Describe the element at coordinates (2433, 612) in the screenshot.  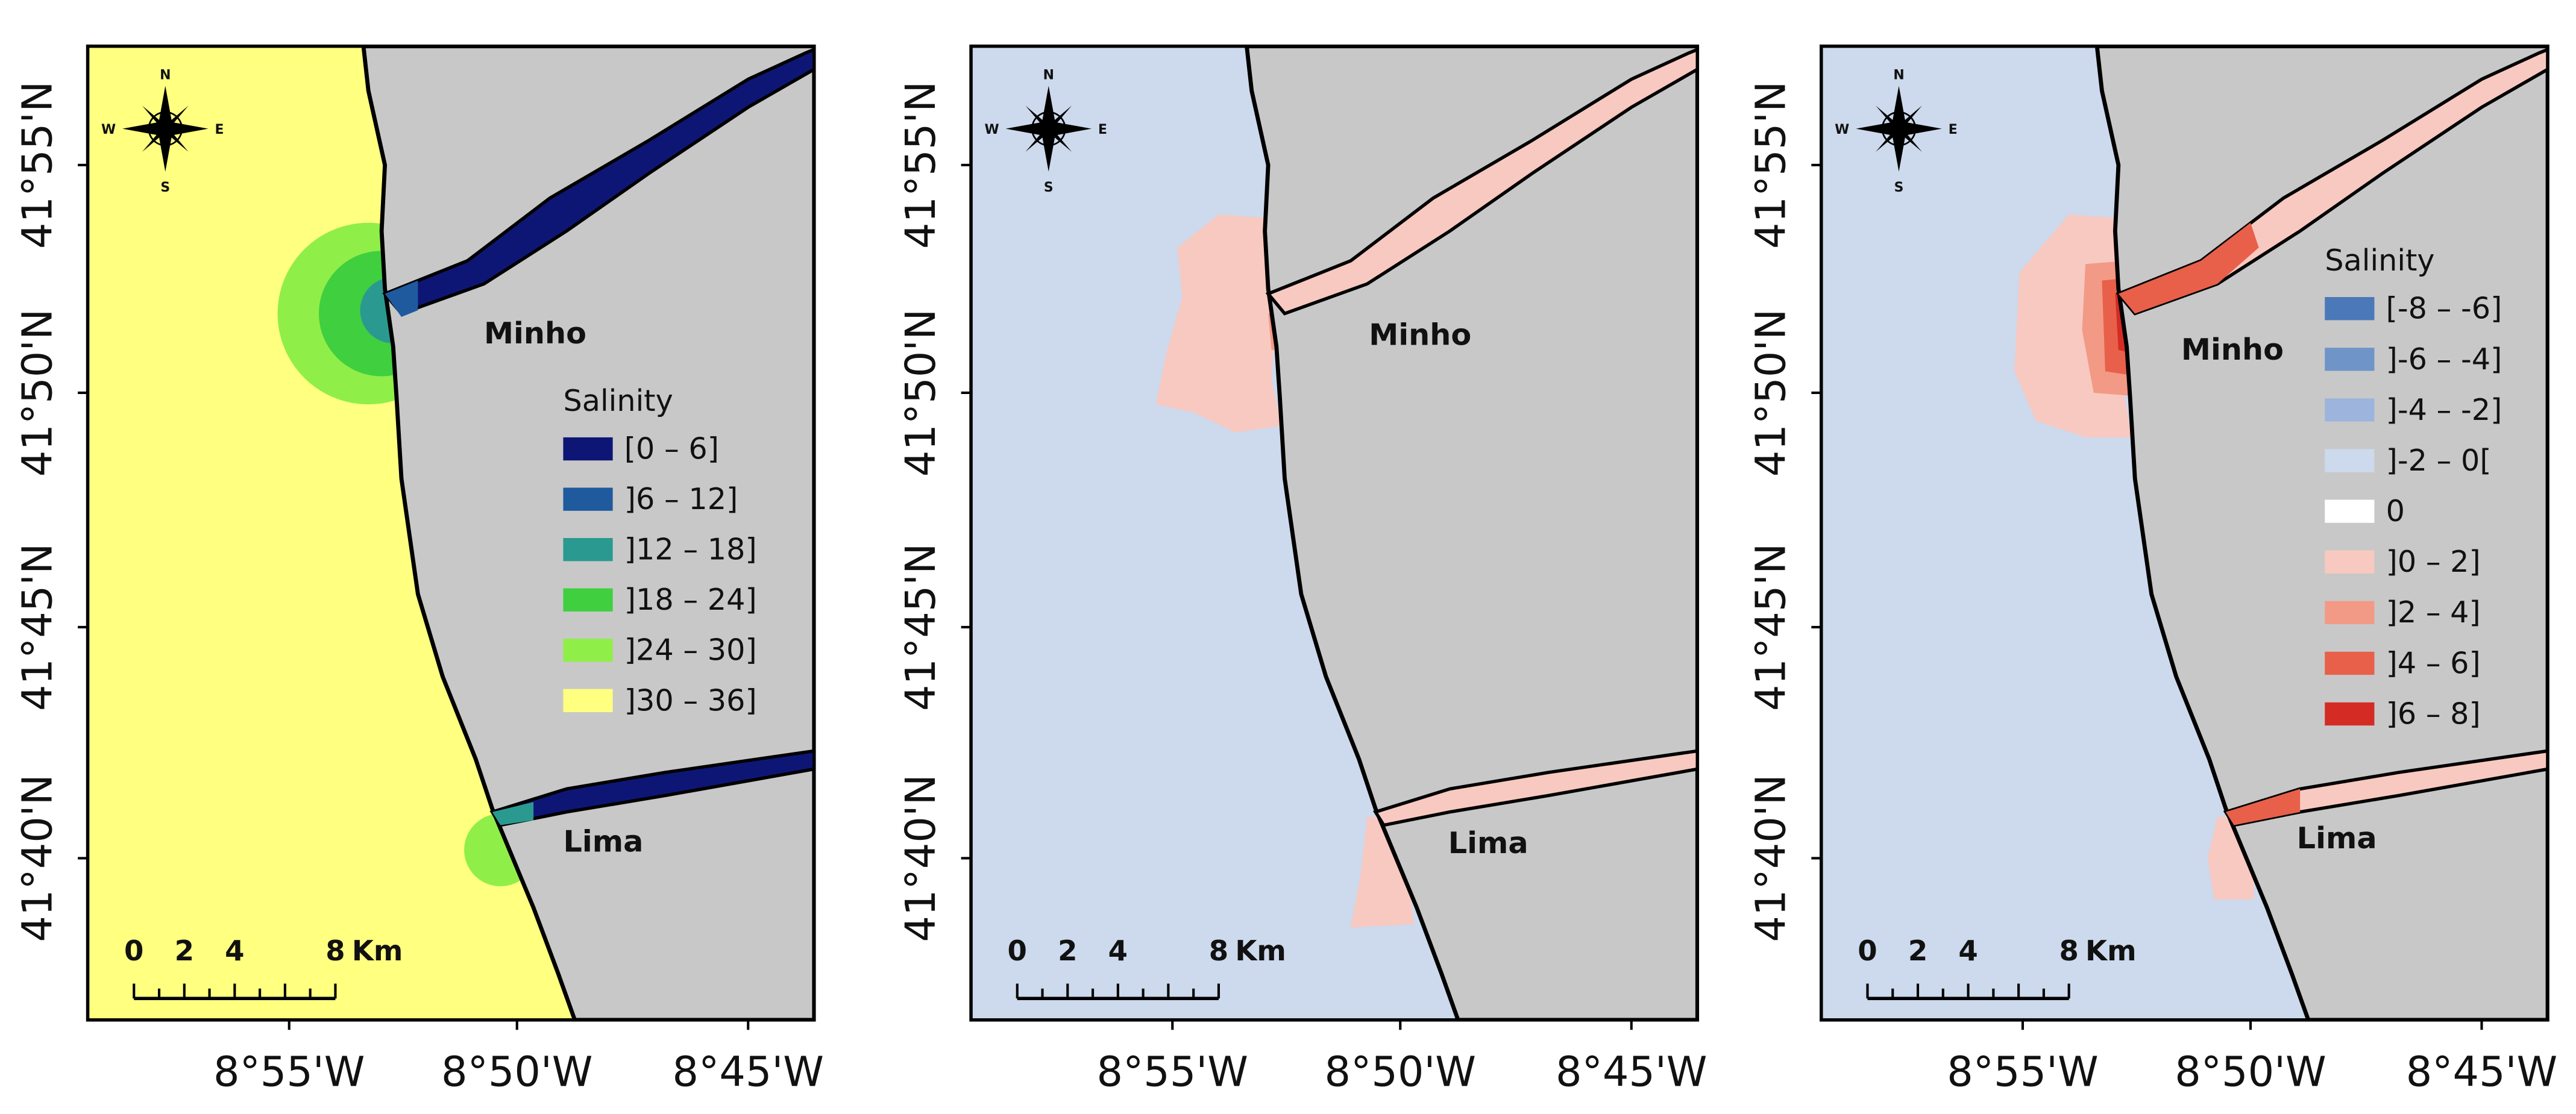
I see `legend-label: ]2 – 4]` at that location.